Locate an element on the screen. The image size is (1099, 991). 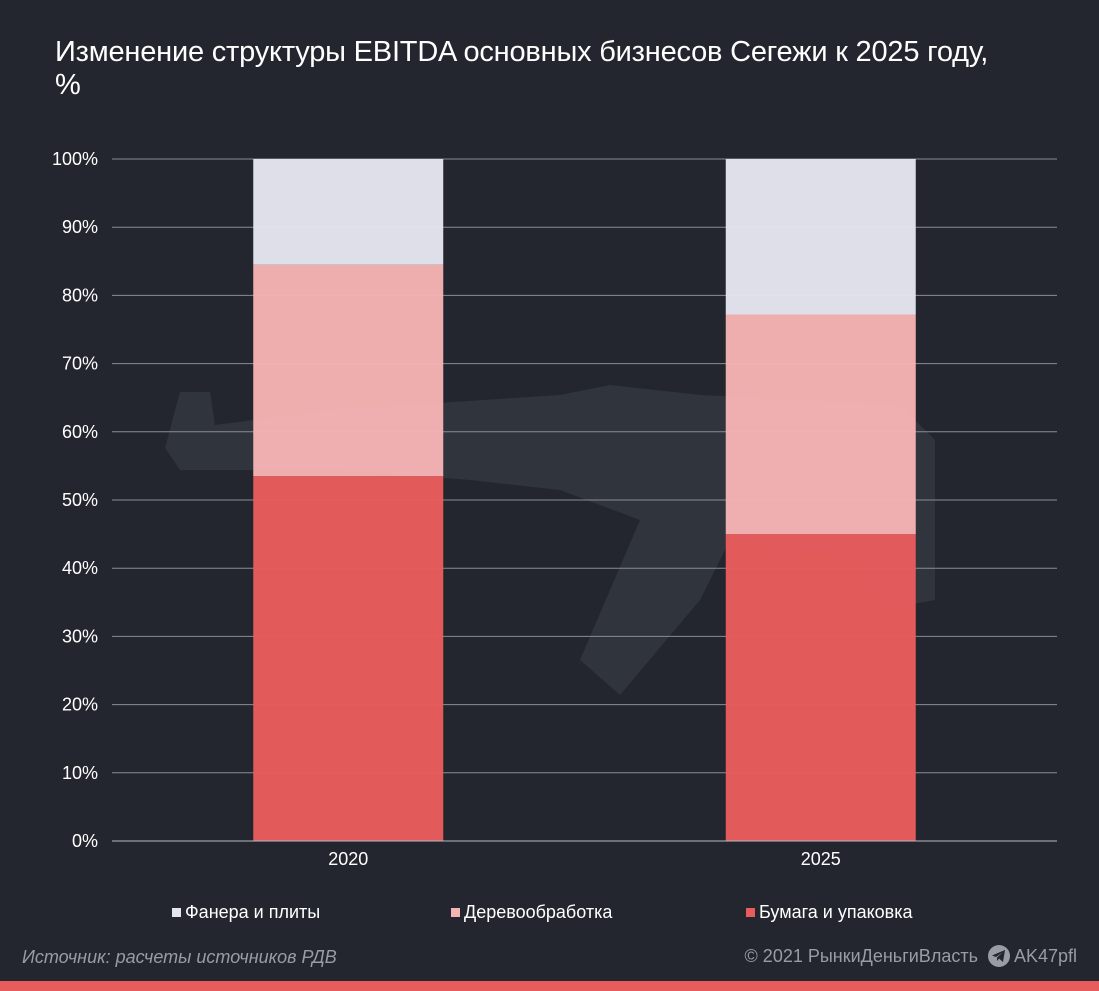
legend-label: Бумага и упаковка is located at coordinates (836, 912).